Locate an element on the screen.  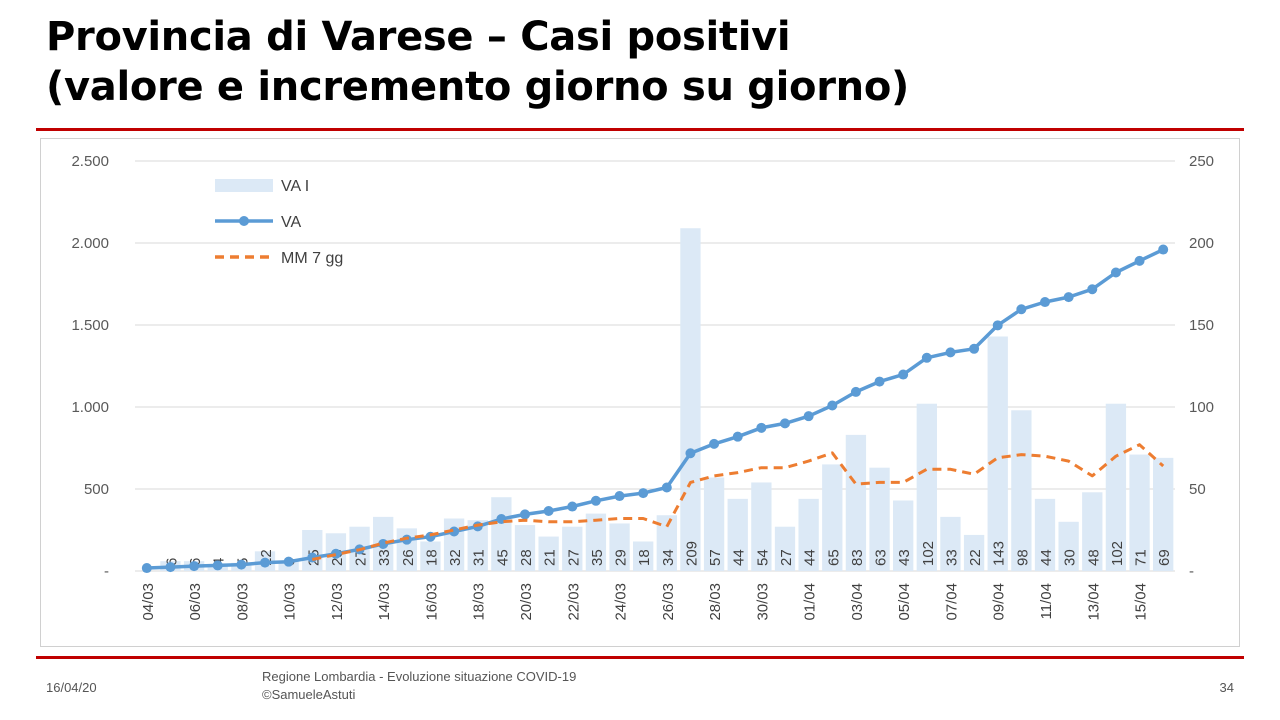
x-tick-label: 06/03 is located at coordinates (195, 602).